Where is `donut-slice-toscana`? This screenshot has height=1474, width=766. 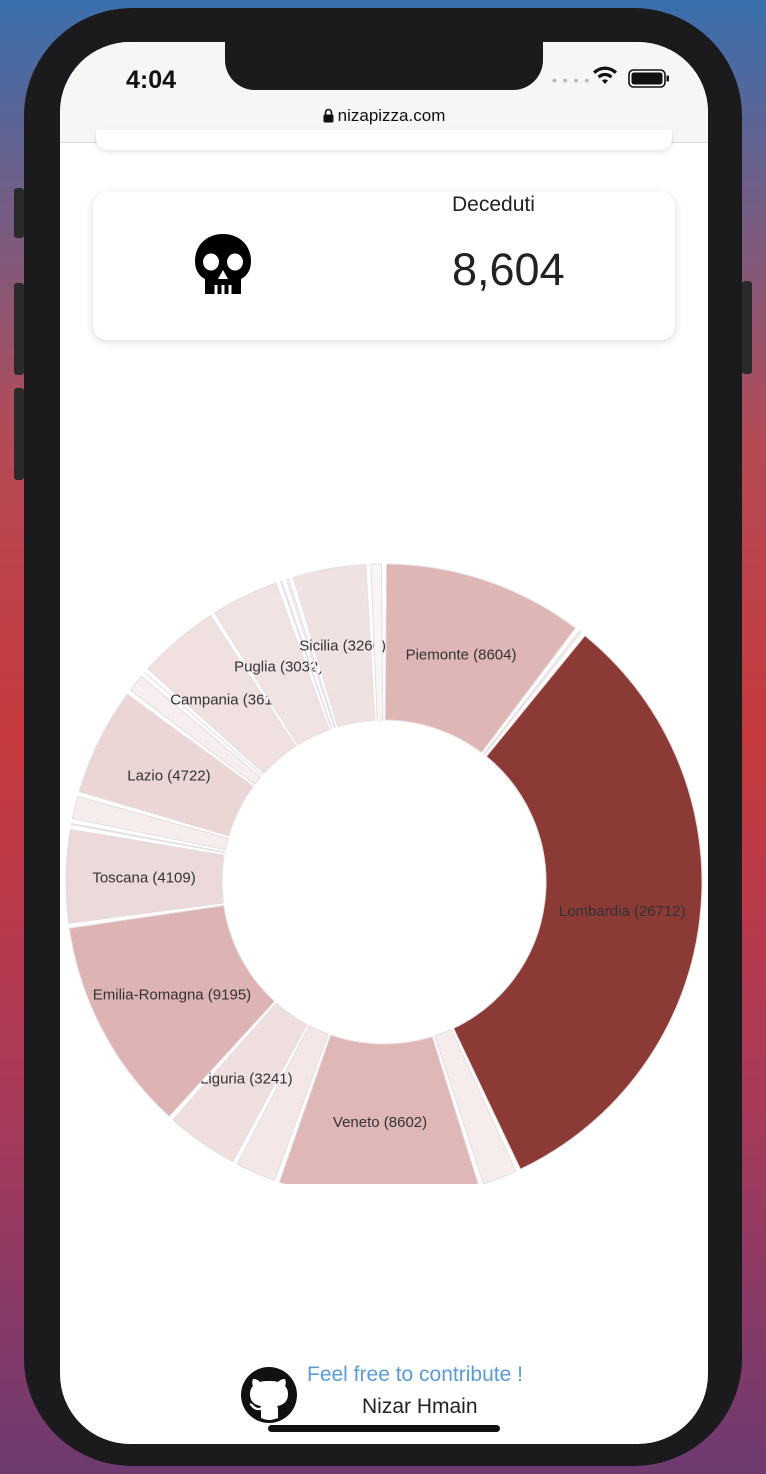
donut-slice-toscana is located at coordinates (145, 876).